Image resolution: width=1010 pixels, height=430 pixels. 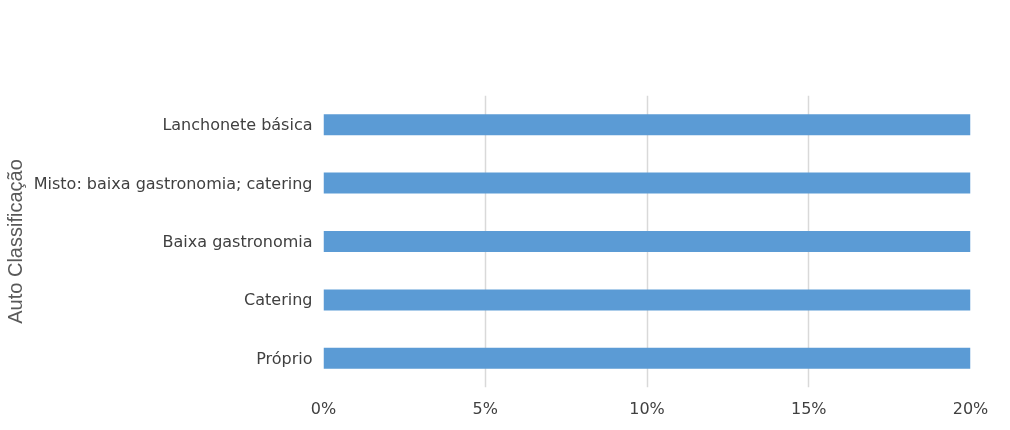 What do you see at coordinates (485, 408) in the screenshot?
I see `x-tick-label: 5%` at bounding box center [485, 408].